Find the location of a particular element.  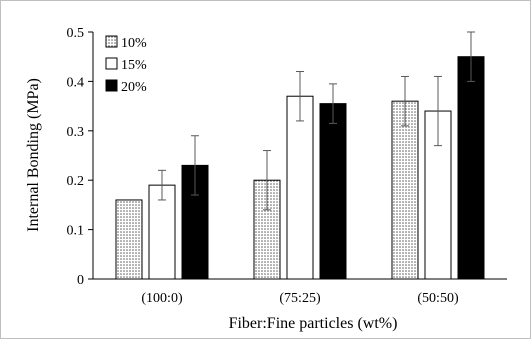

legend: 10% 15% 20% is located at coordinates (126, 65).